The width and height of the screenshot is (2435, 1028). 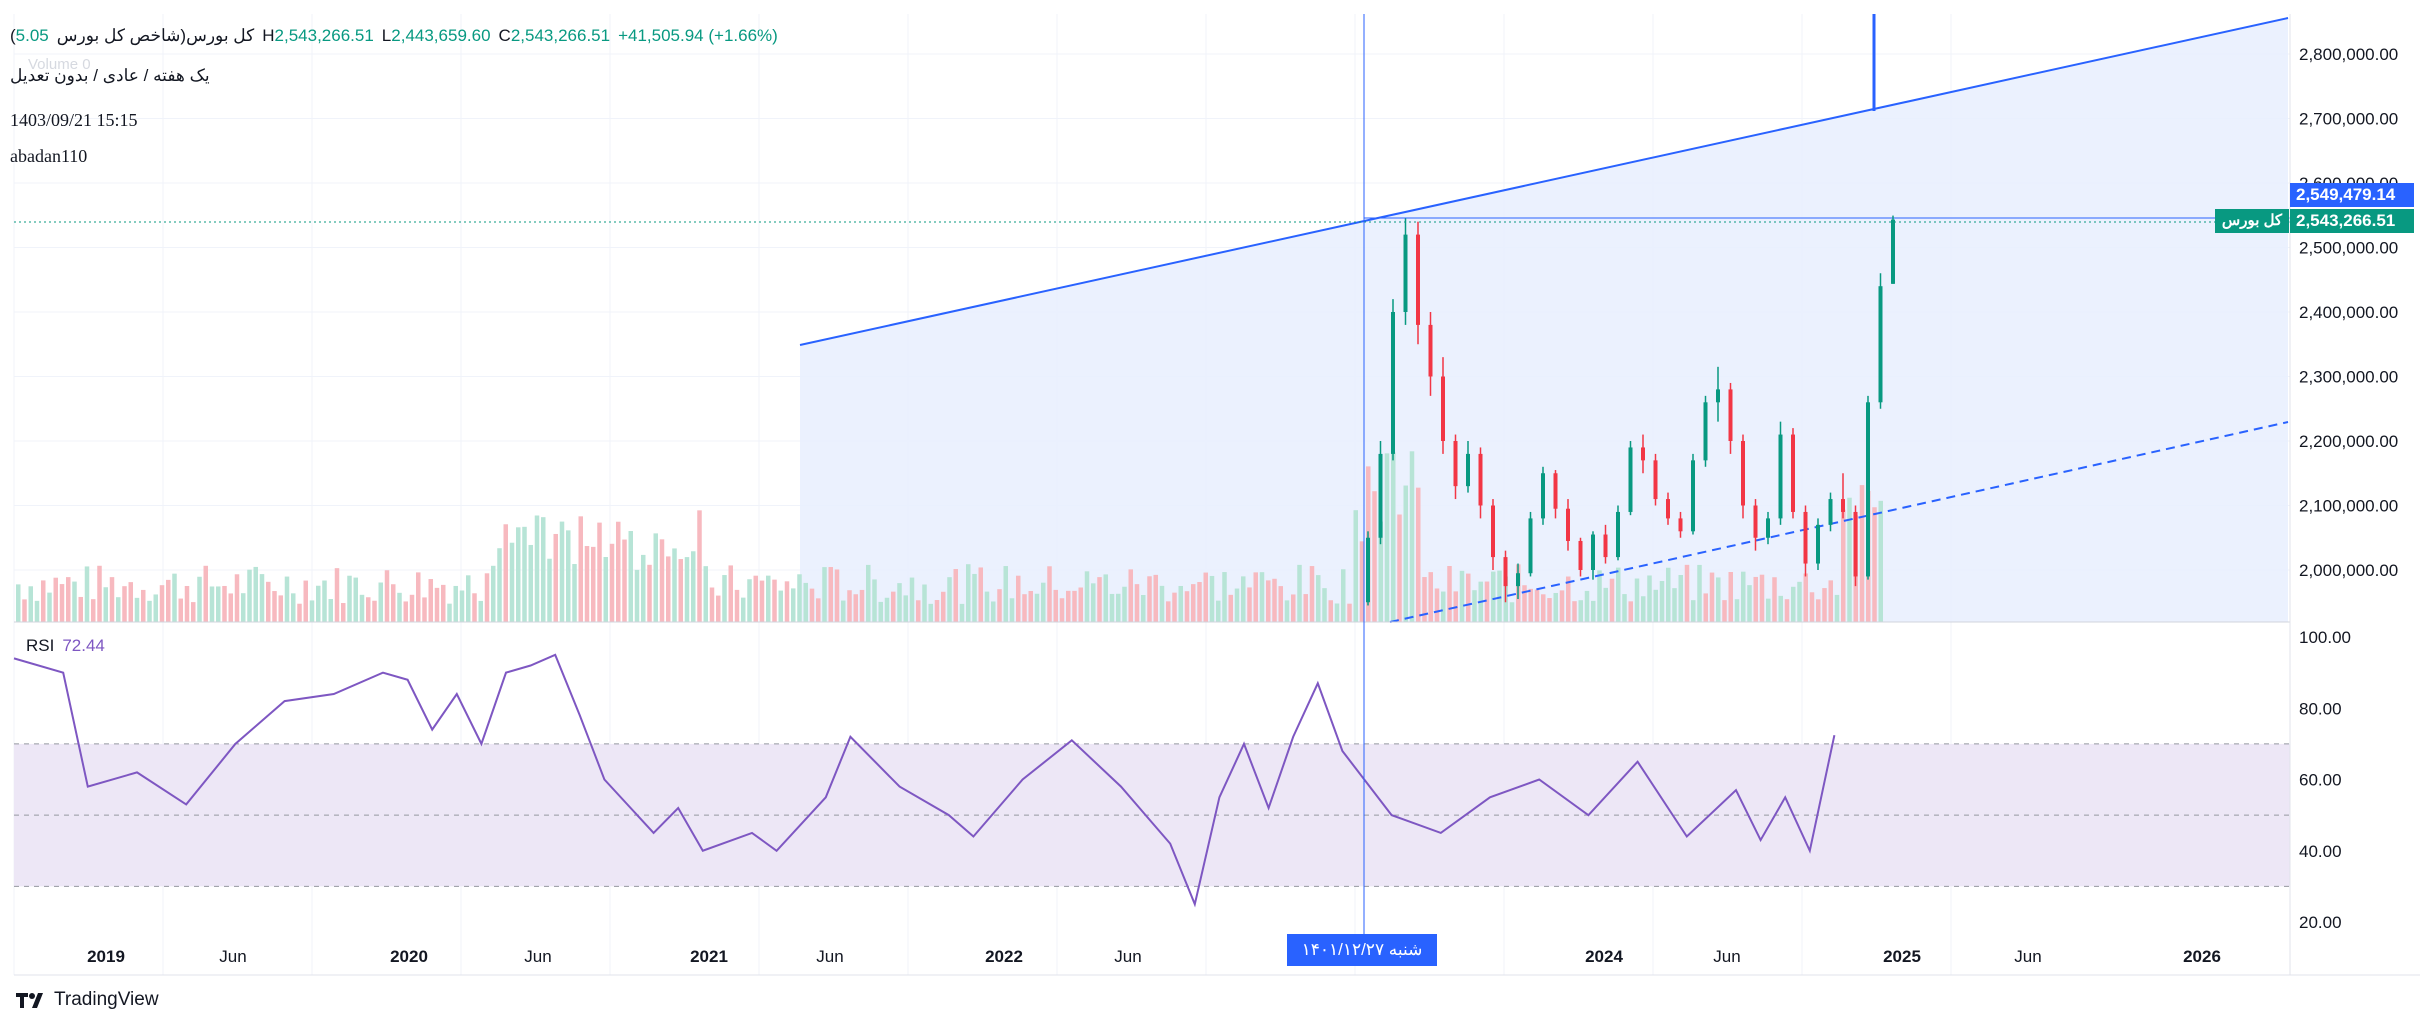 I want to click on brand-name: TradingView, so click(x=106, y=999).